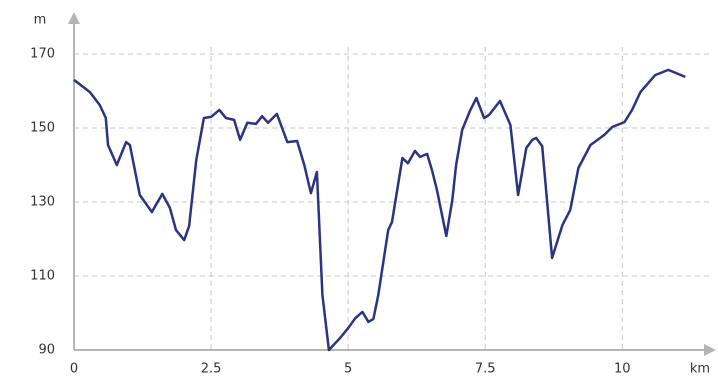  Describe the element at coordinates (74, 369) in the screenshot. I see `x-tick-label: 0` at that location.